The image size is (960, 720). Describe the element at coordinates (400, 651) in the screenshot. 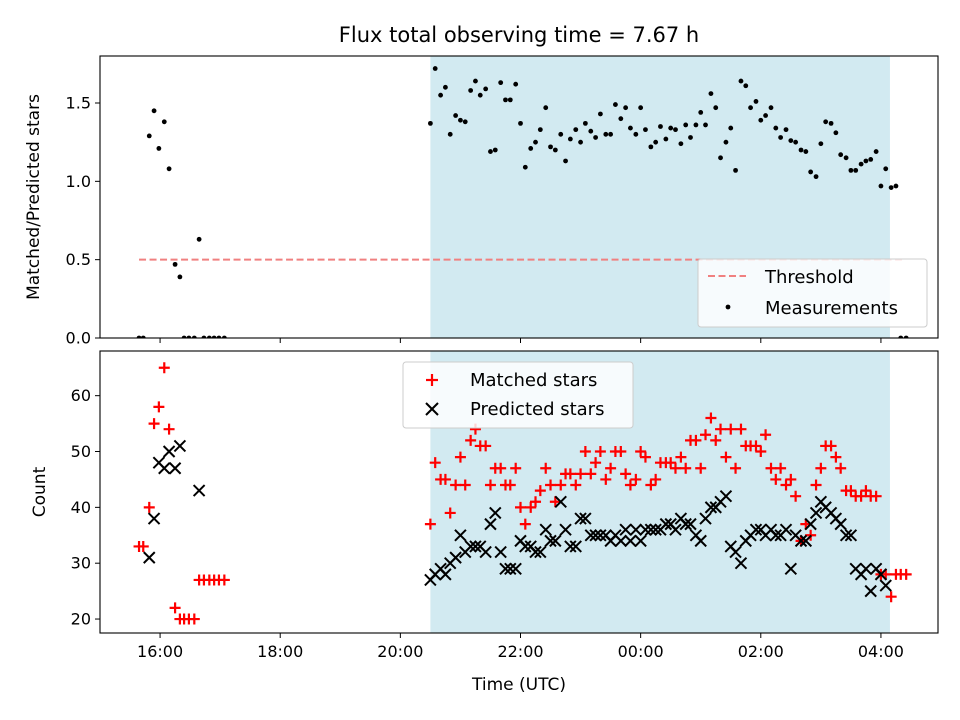

I see `x-tick-label: 20:00` at that location.